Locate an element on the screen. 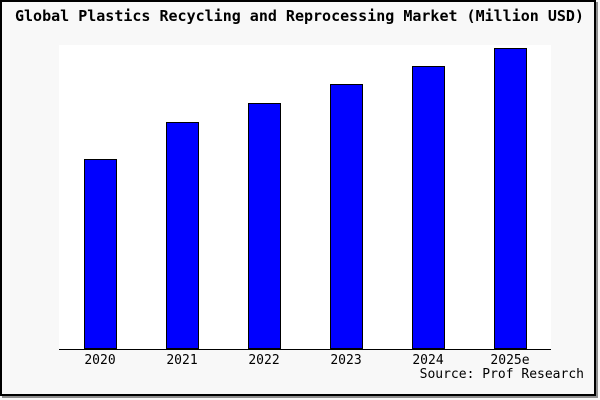 Image resolution: width=600 pixels, height=400 pixels. x-tick-label-2020: 2020 is located at coordinates (100, 360).